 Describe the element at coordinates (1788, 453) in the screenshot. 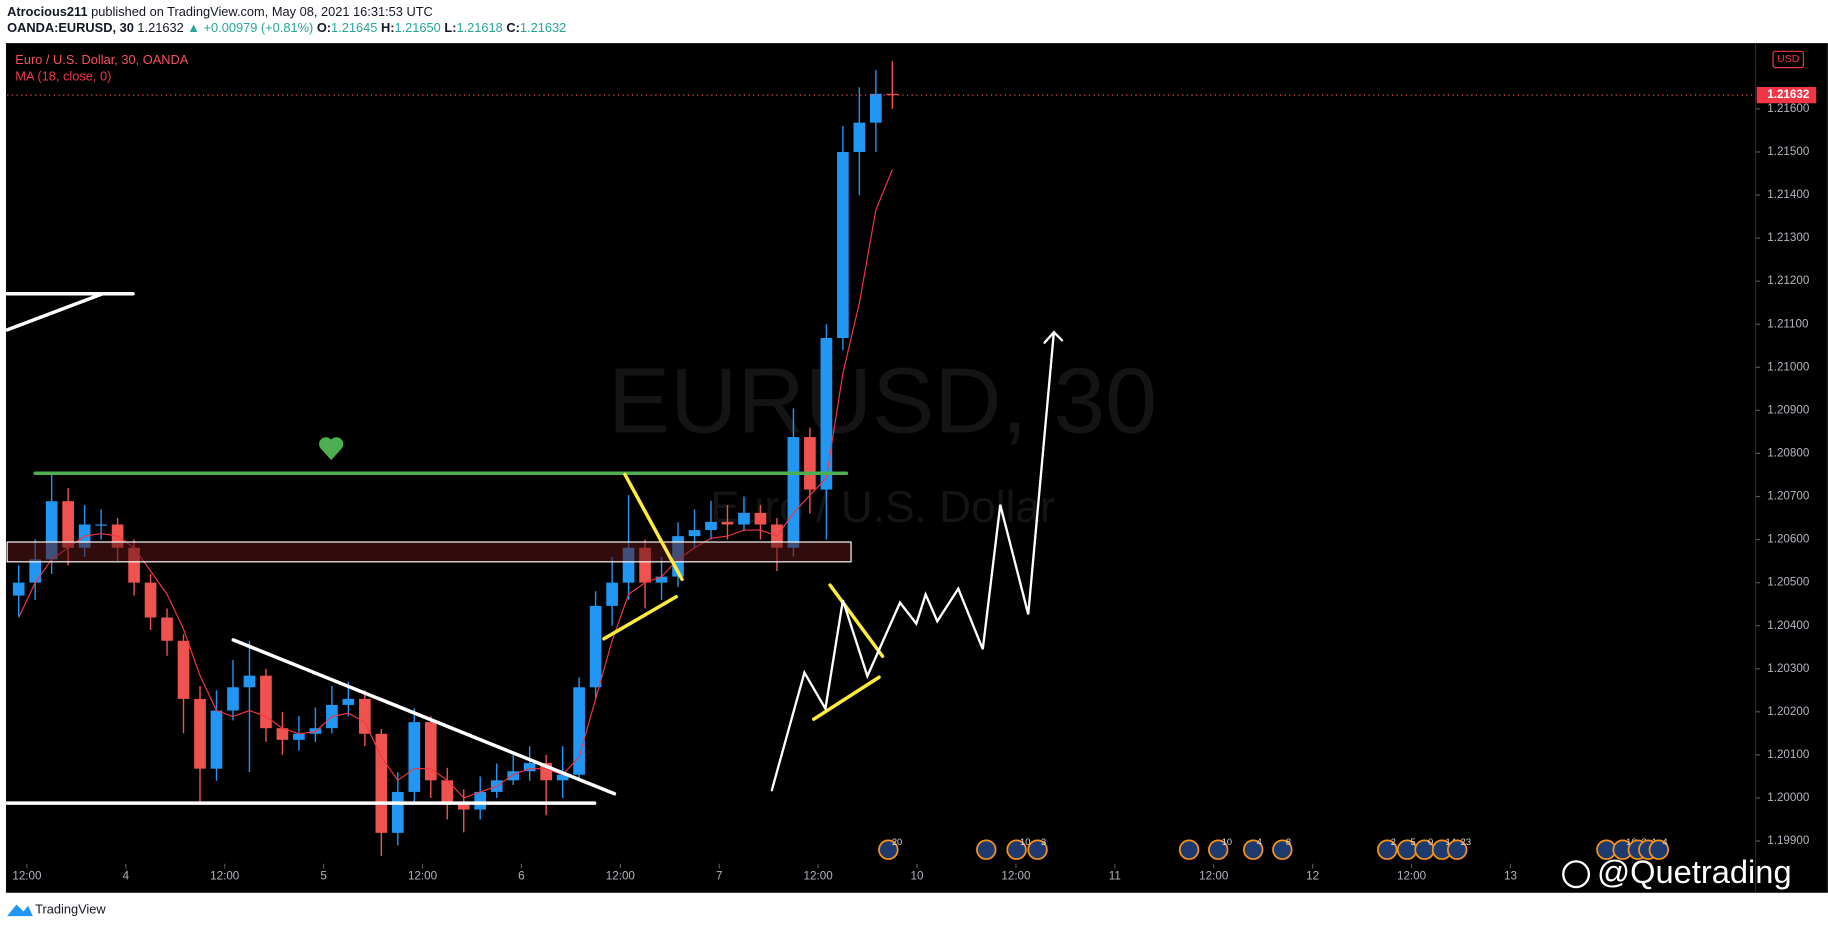

I see `y-tick-label: 1.20800` at that location.